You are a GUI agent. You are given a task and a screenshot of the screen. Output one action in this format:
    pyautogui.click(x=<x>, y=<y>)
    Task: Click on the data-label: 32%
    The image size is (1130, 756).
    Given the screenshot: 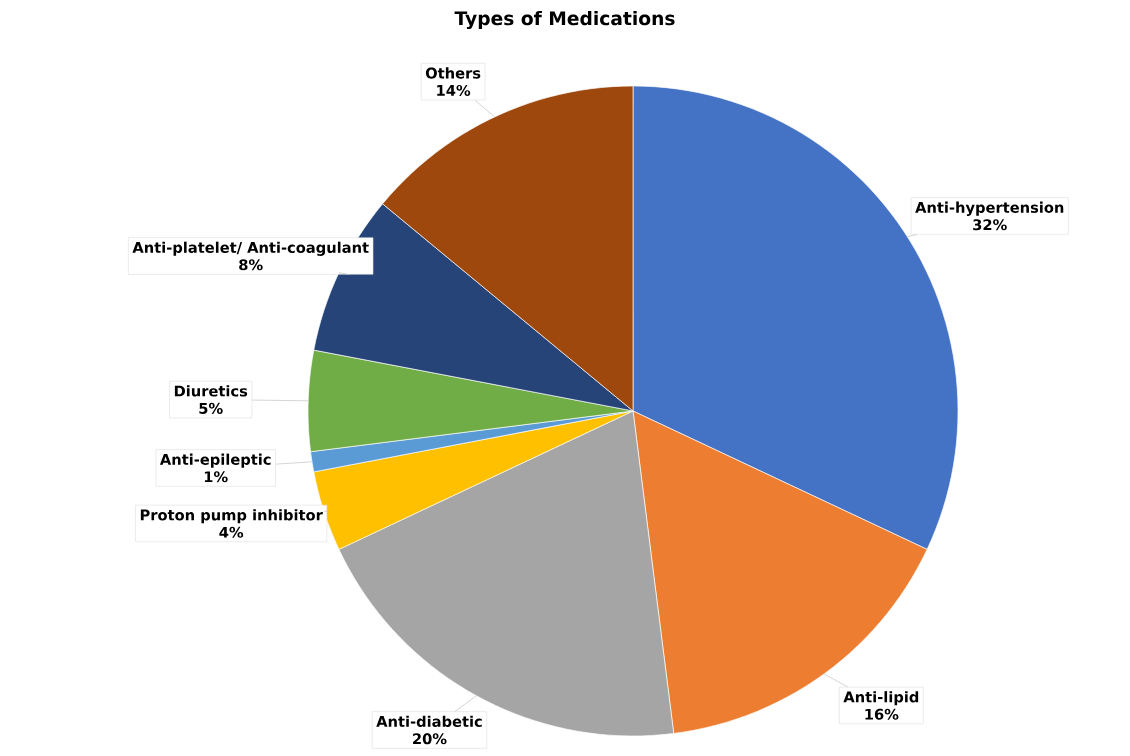 What is the action you would take?
    pyautogui.click(x=990, y=225)
    